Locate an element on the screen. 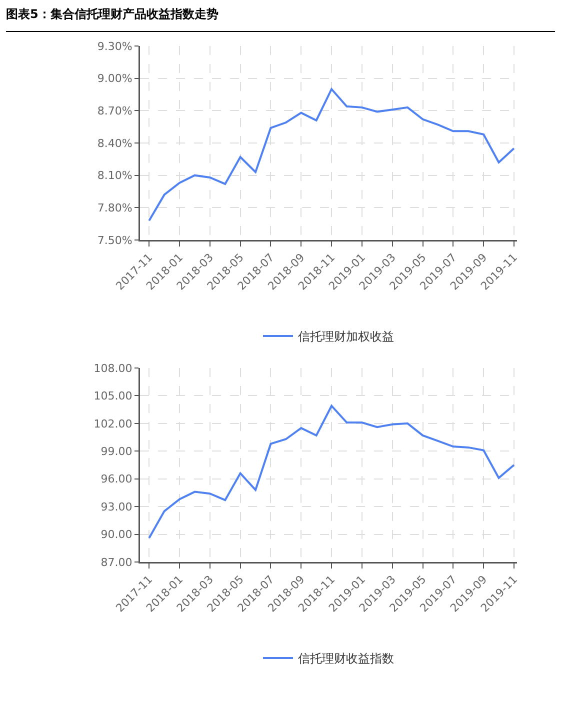  y-tick-label: 96.00 is located at coordinates (116, 479).